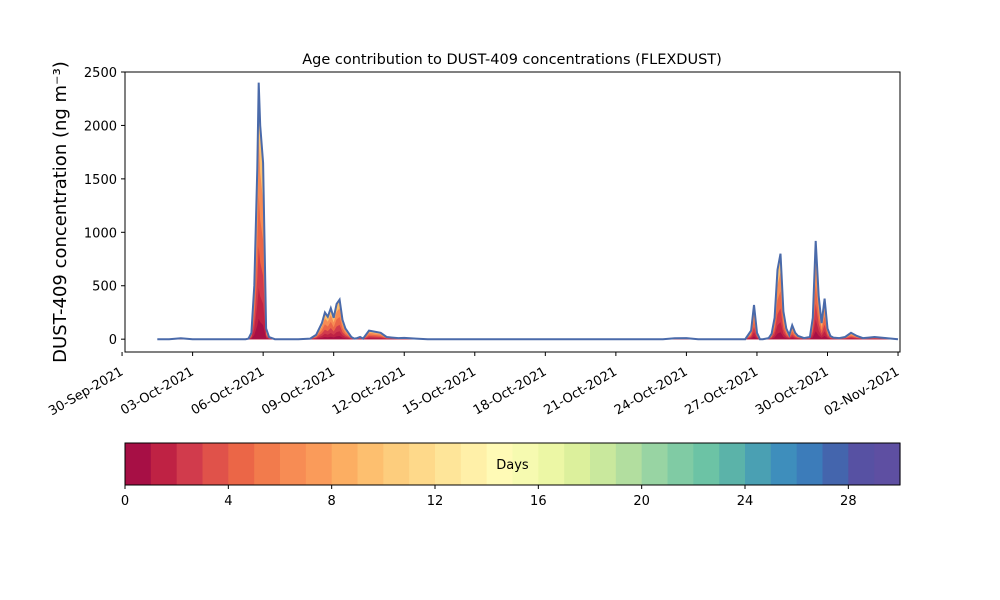  Describe the element at coordinates (228, 391) in the screenshot. I see `x-tick-label: 06-Oct-2021` at that location.